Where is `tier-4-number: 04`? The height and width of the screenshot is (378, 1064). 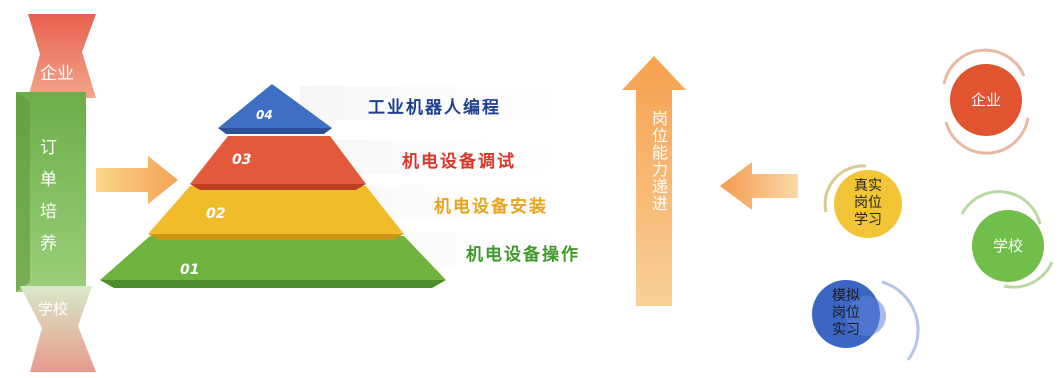 tier-4-number: 04 is located at coordinates (264, 115).